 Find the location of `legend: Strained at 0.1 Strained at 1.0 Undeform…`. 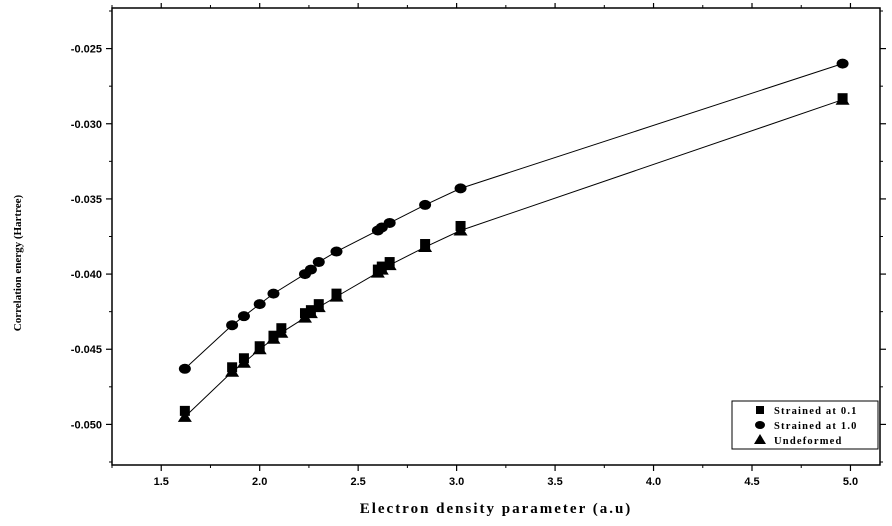

legend: Strained at 0.1 Strained at 1.0 Undeform… is located at coordinates (805, 425).